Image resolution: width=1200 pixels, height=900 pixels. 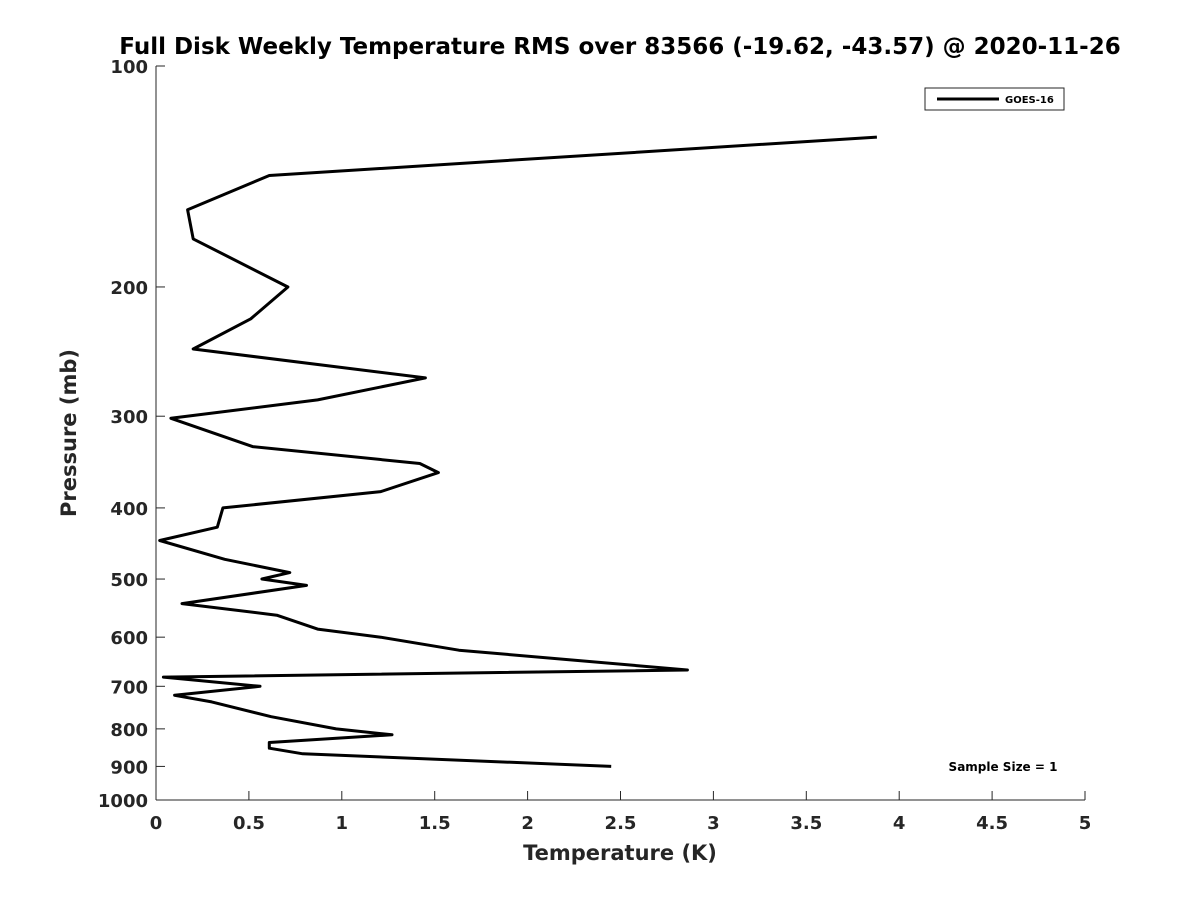 What do you see at coordinates (129, 417) in the screenshot?
I see `y-tick-label: 300` at bounding box center [129, 417].